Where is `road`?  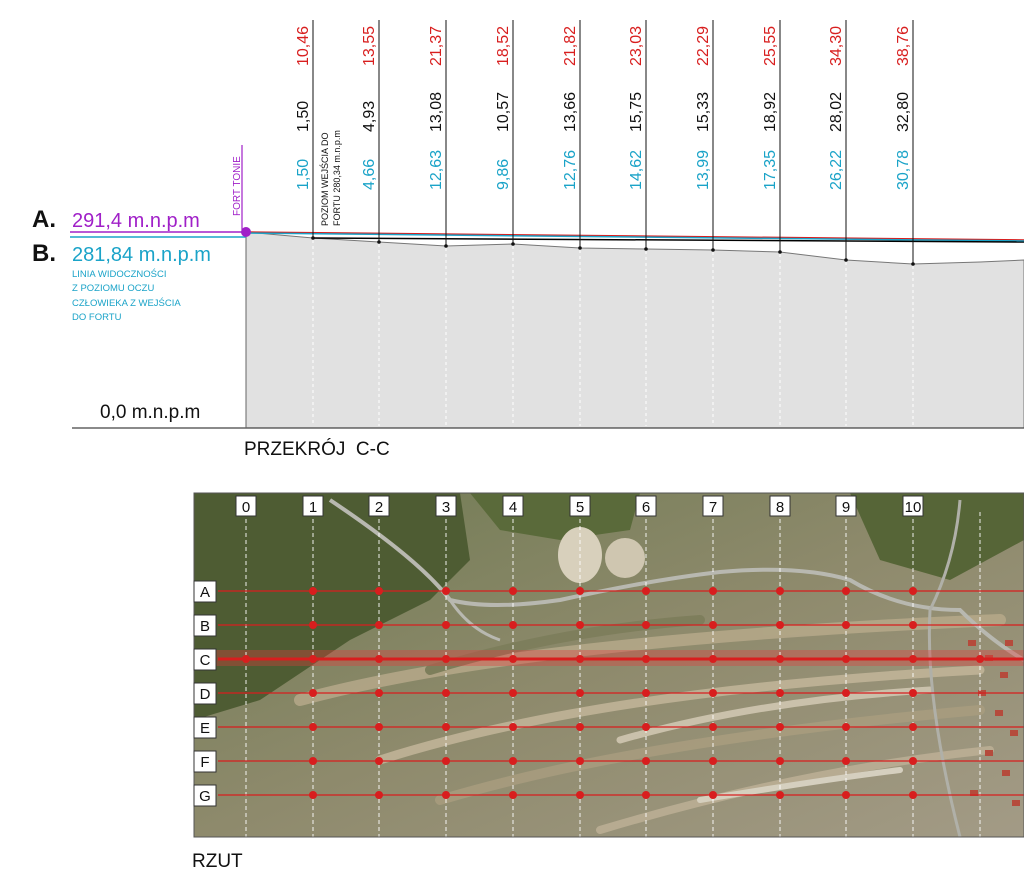 road is located at coordinates (676, 580).